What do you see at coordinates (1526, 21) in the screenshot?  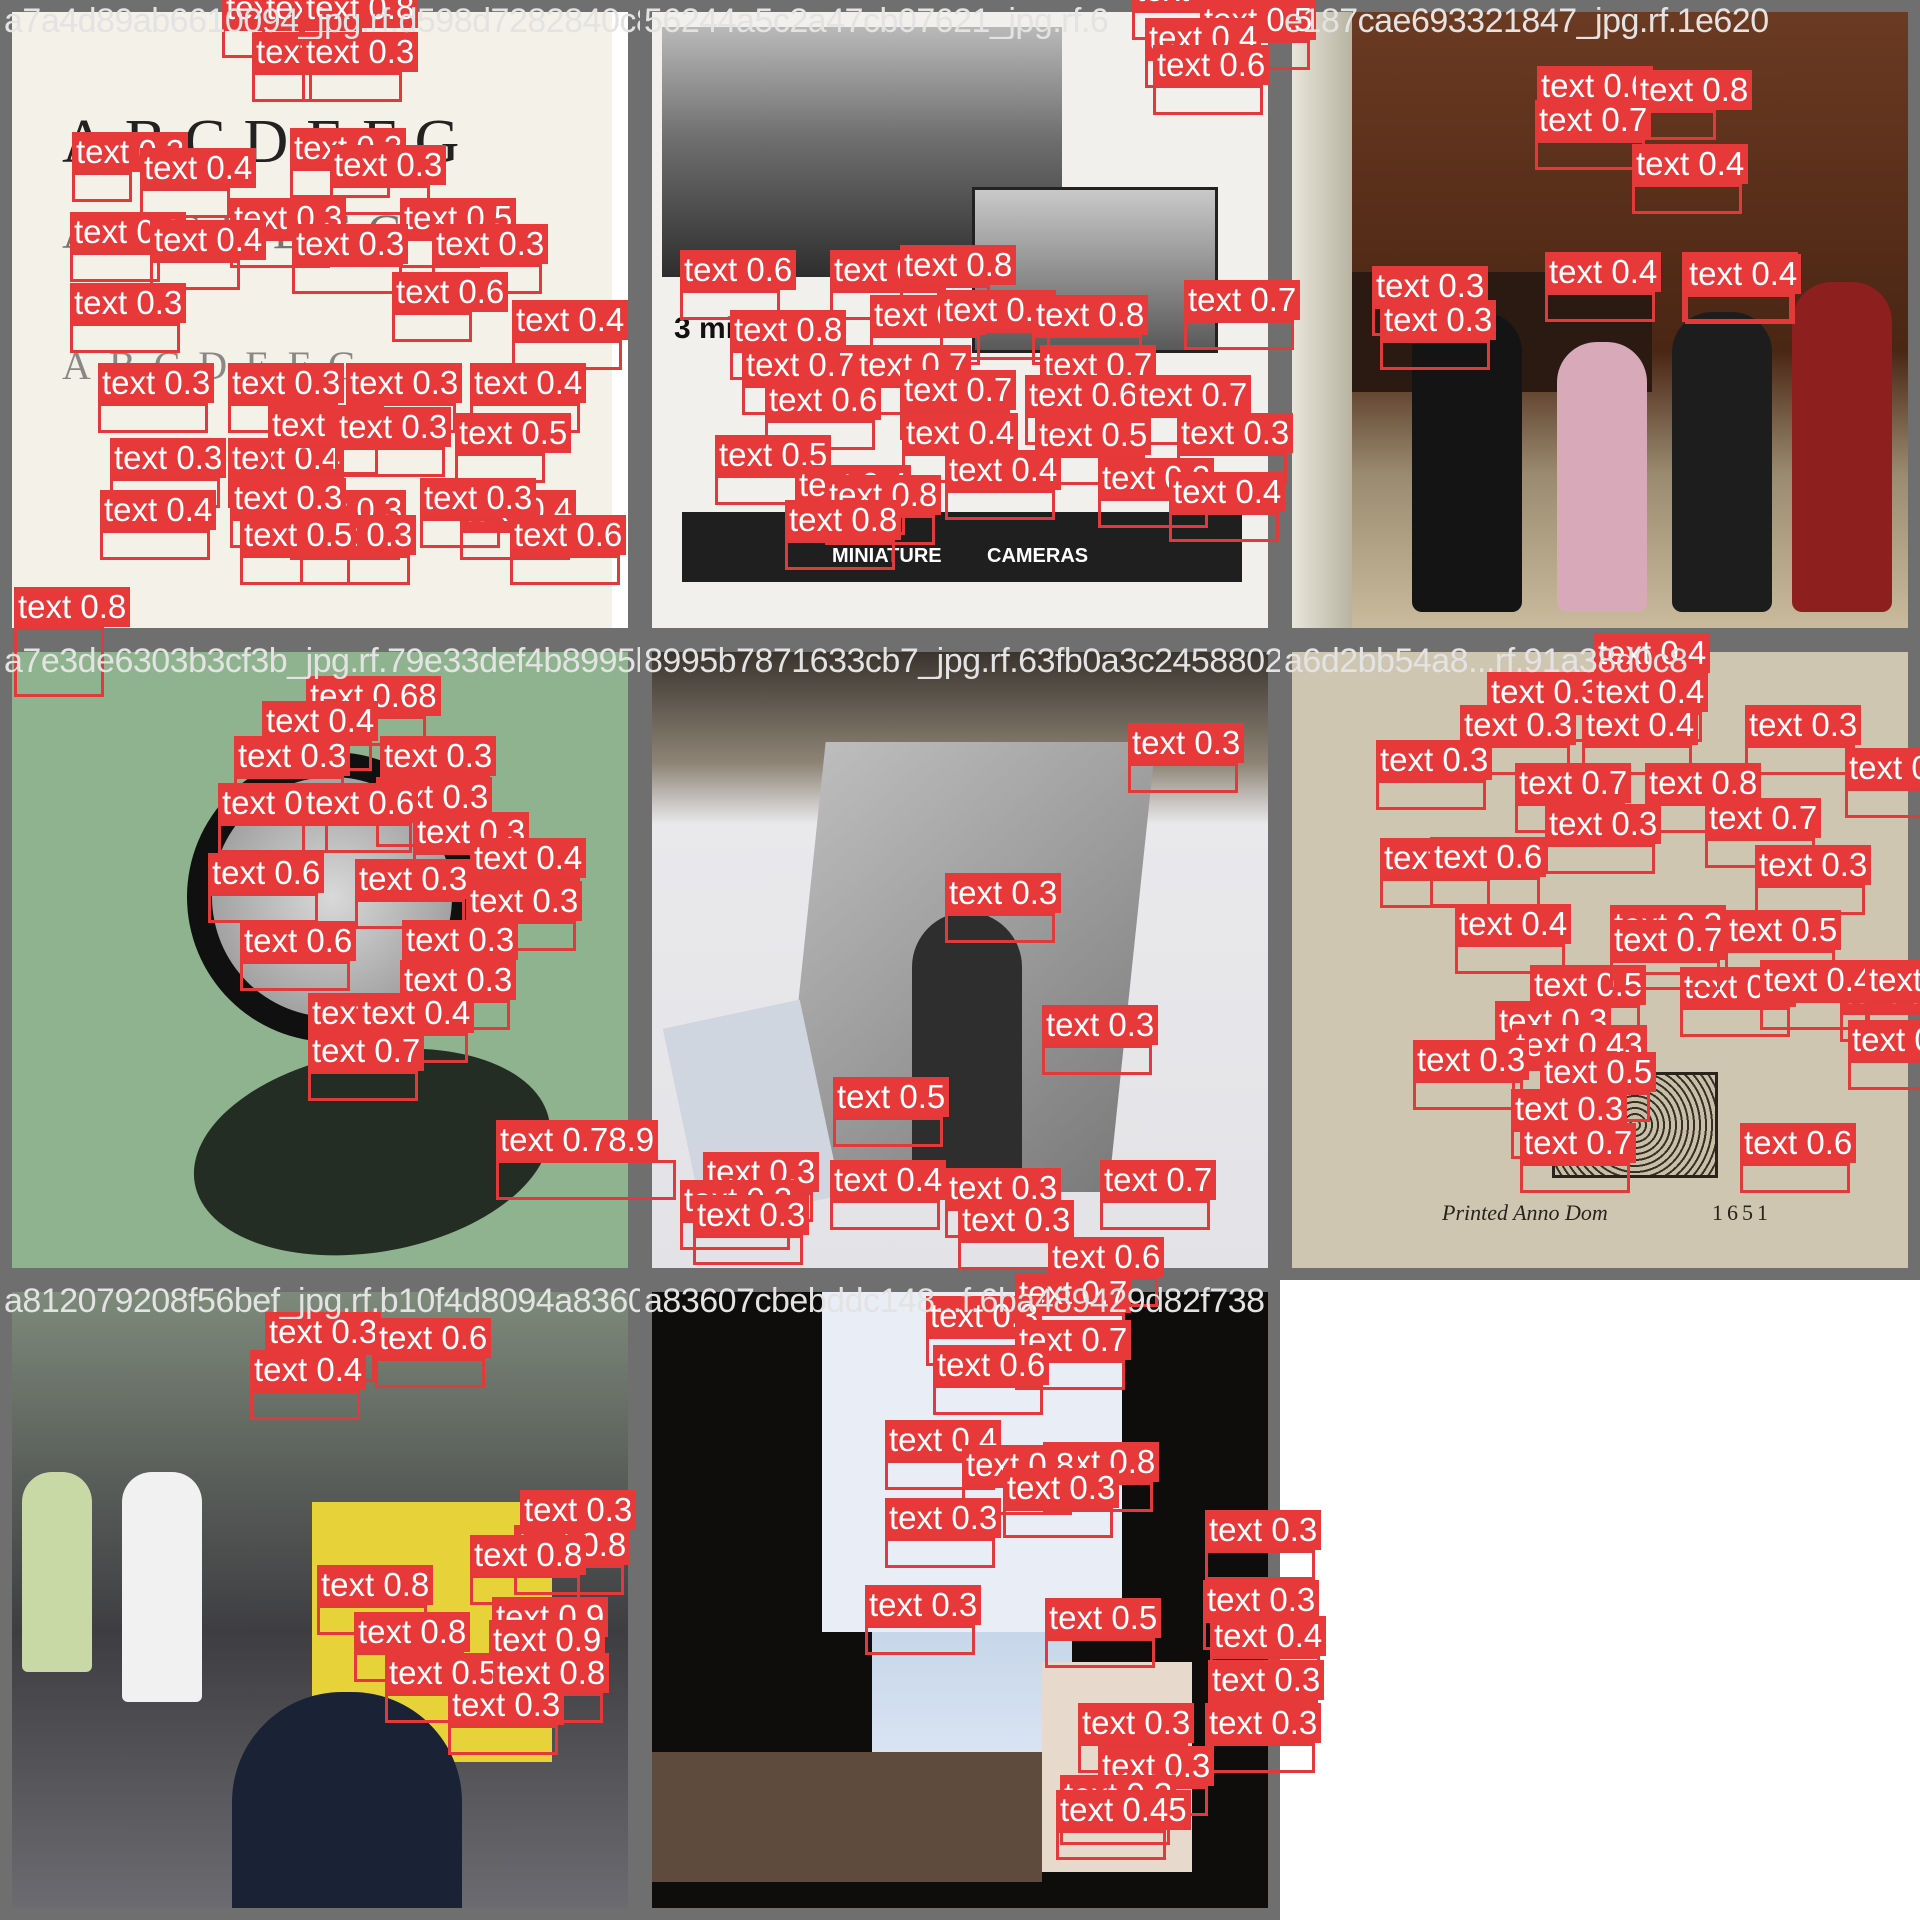 I see `tile-caption: e187cae693321847_jpg.rf.1e620` at bounding box center [1526, 21].